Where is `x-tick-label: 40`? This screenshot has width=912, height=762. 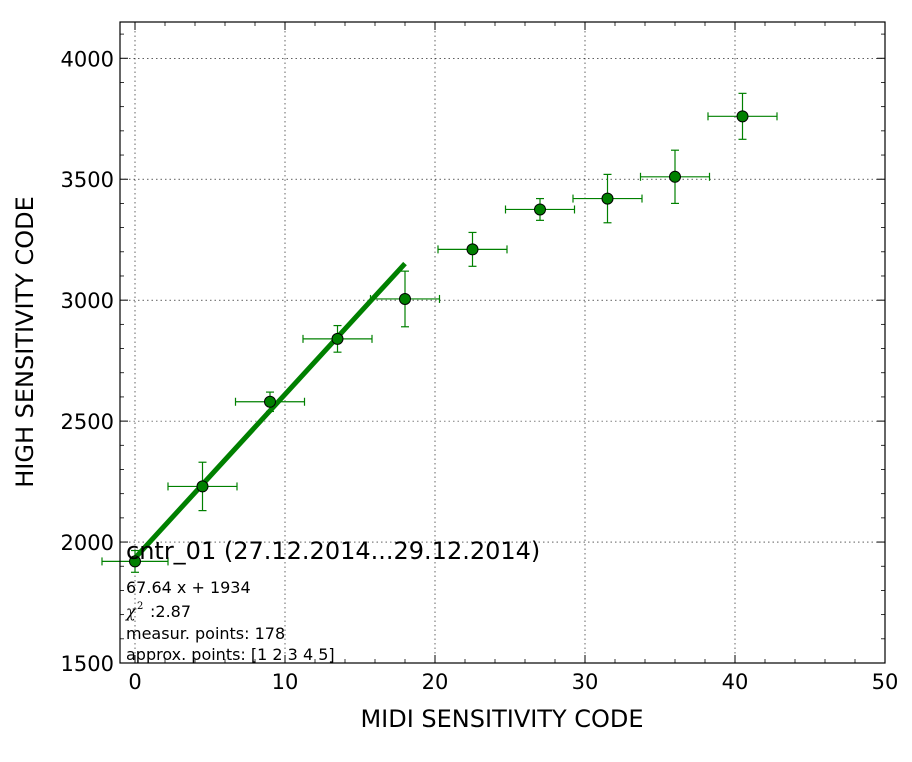
x-tick-label: 40 is located at coordinates (735, 682).